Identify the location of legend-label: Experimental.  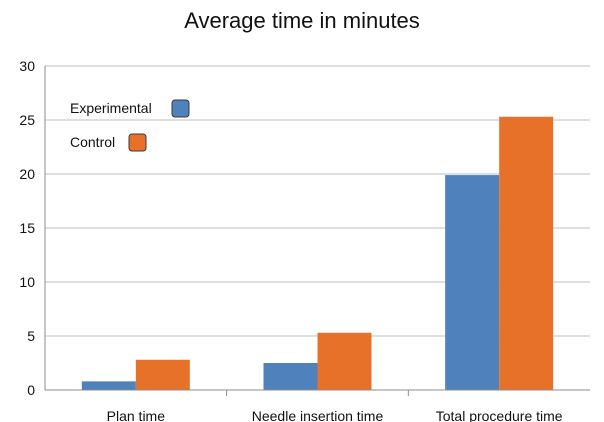
(111, 108).